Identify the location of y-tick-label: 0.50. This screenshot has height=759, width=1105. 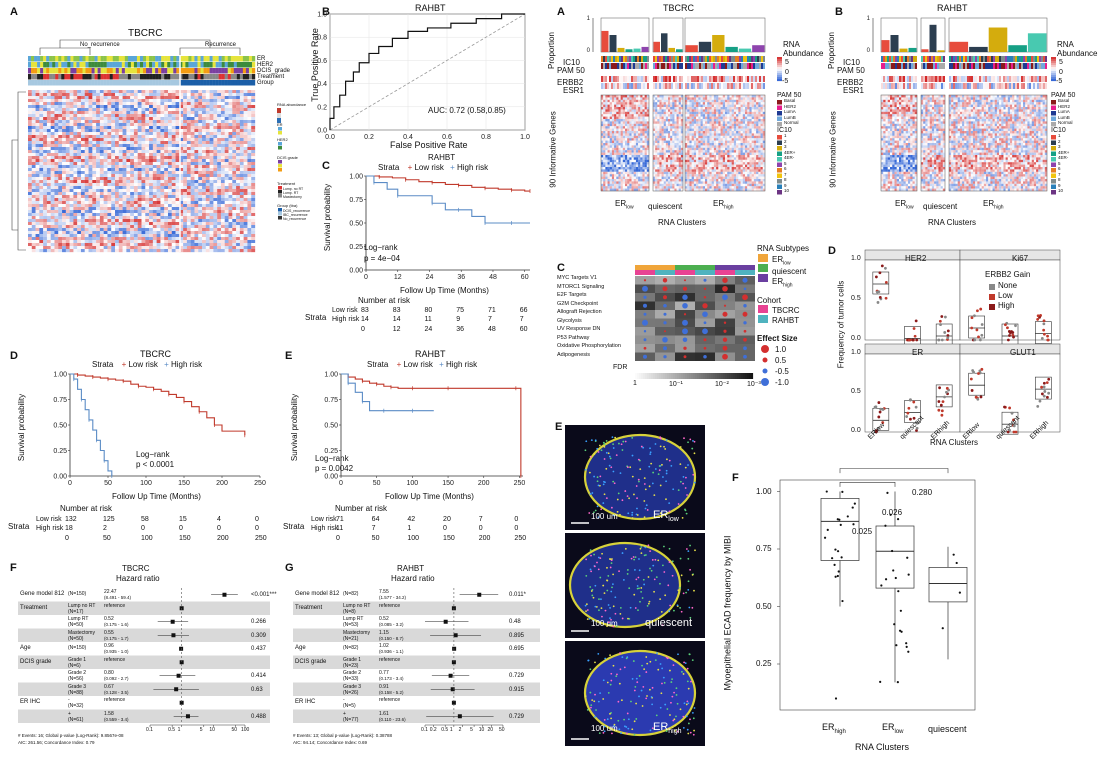
(60, 426).